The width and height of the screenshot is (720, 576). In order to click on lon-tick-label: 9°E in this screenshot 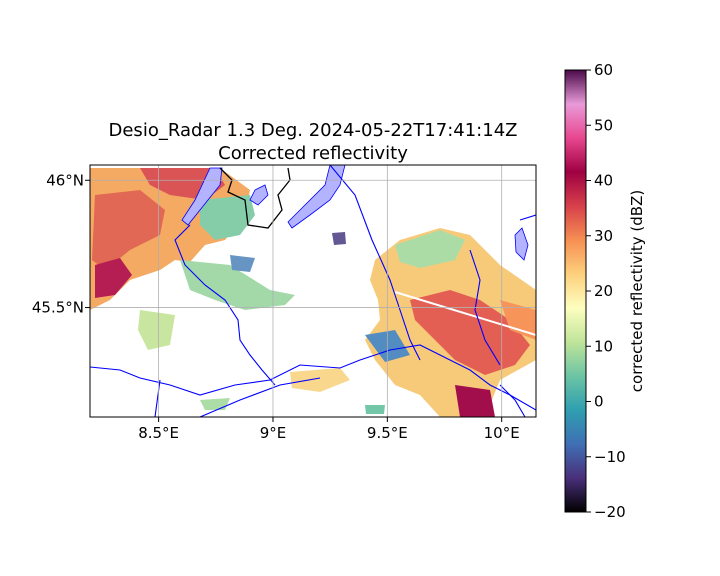, I will do `click(273, 433)`.